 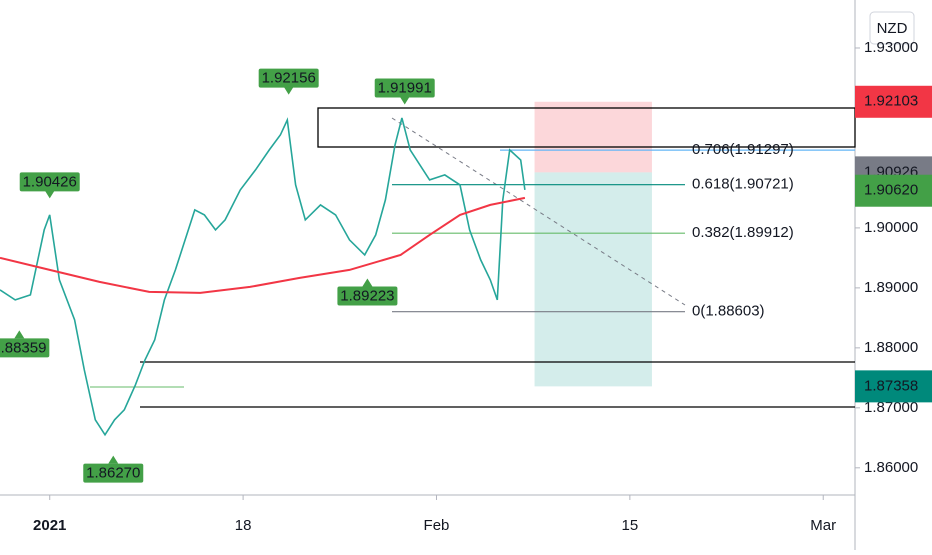 I want to click on x-tick-label: 15, so click(x=630, y=525).